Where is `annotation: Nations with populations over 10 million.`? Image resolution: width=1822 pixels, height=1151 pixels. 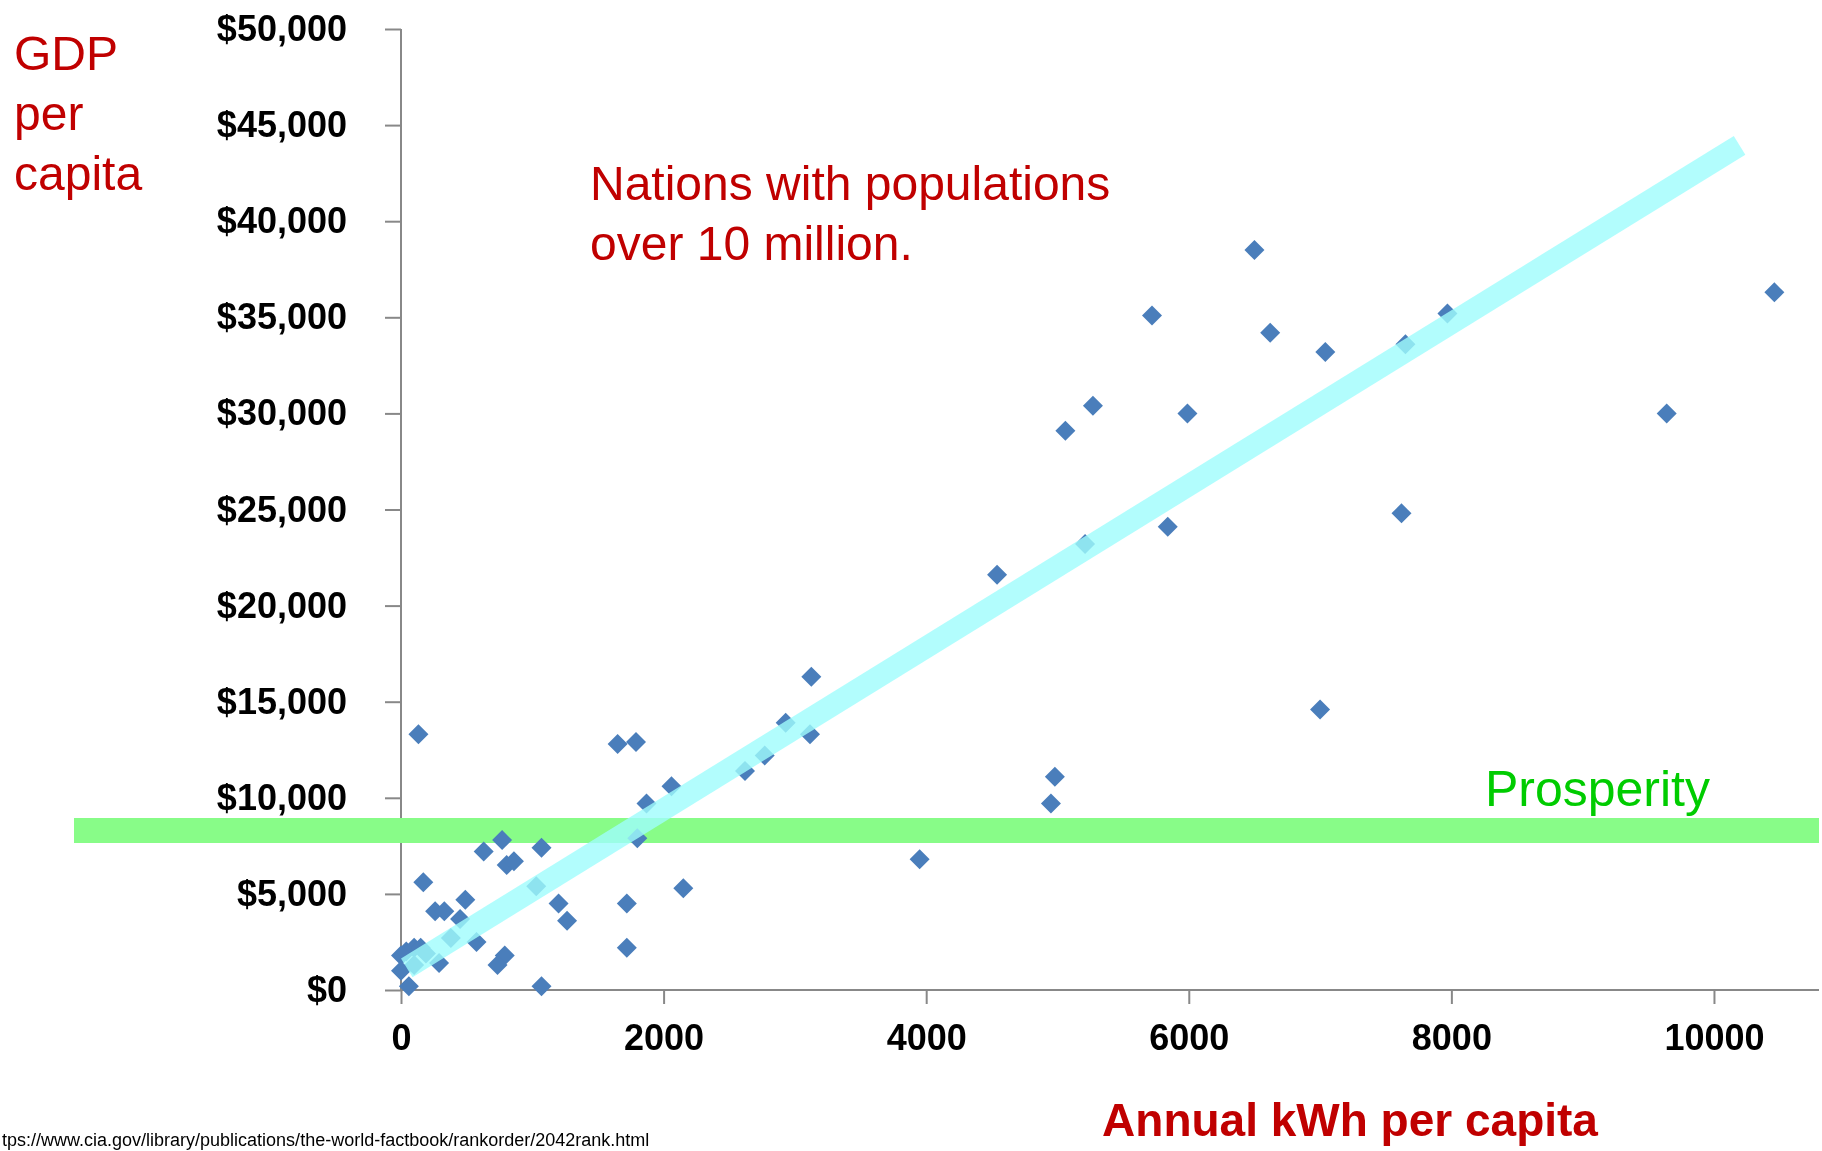
annotation: Nations with populations over 10 million. is located at coordinates (850, 213).